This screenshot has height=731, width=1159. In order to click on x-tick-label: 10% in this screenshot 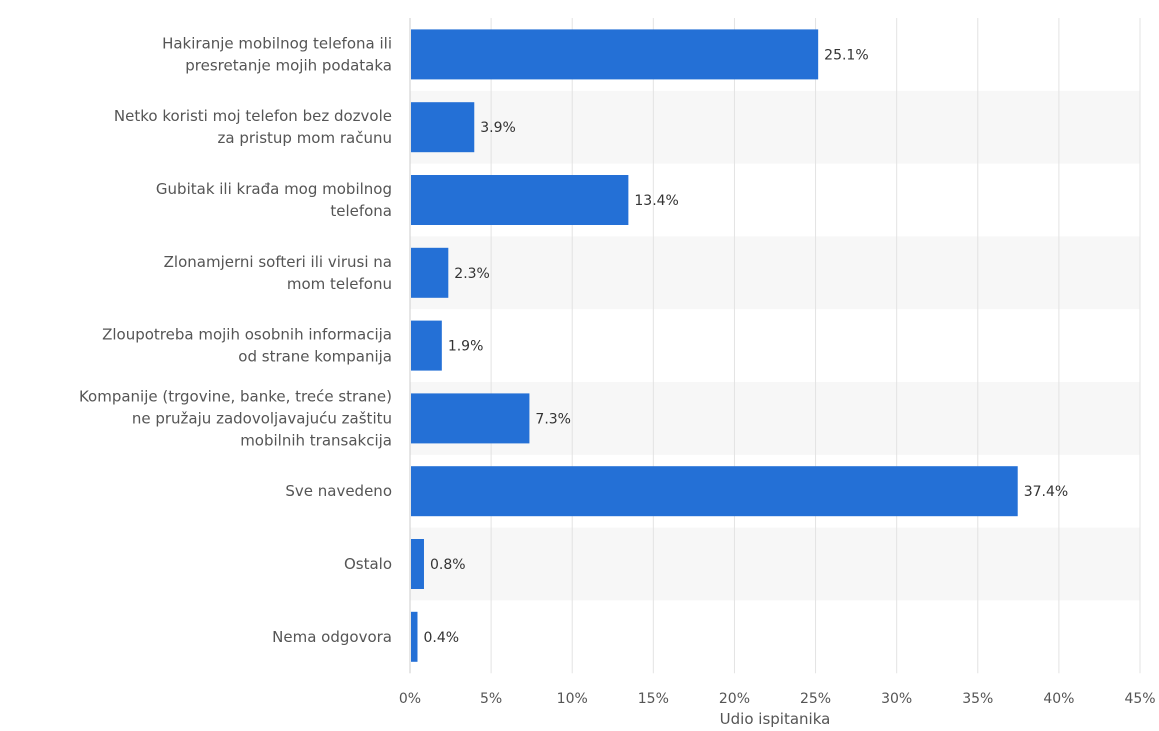, I will do `click(572, 699)`.